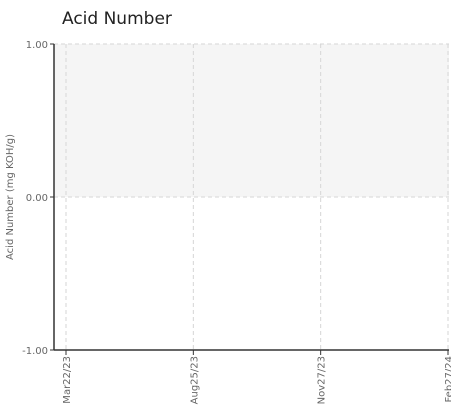  Describe the element at coordinates (117, 19) in the screenshot. I see `chart-title: Acid Number` at that location.